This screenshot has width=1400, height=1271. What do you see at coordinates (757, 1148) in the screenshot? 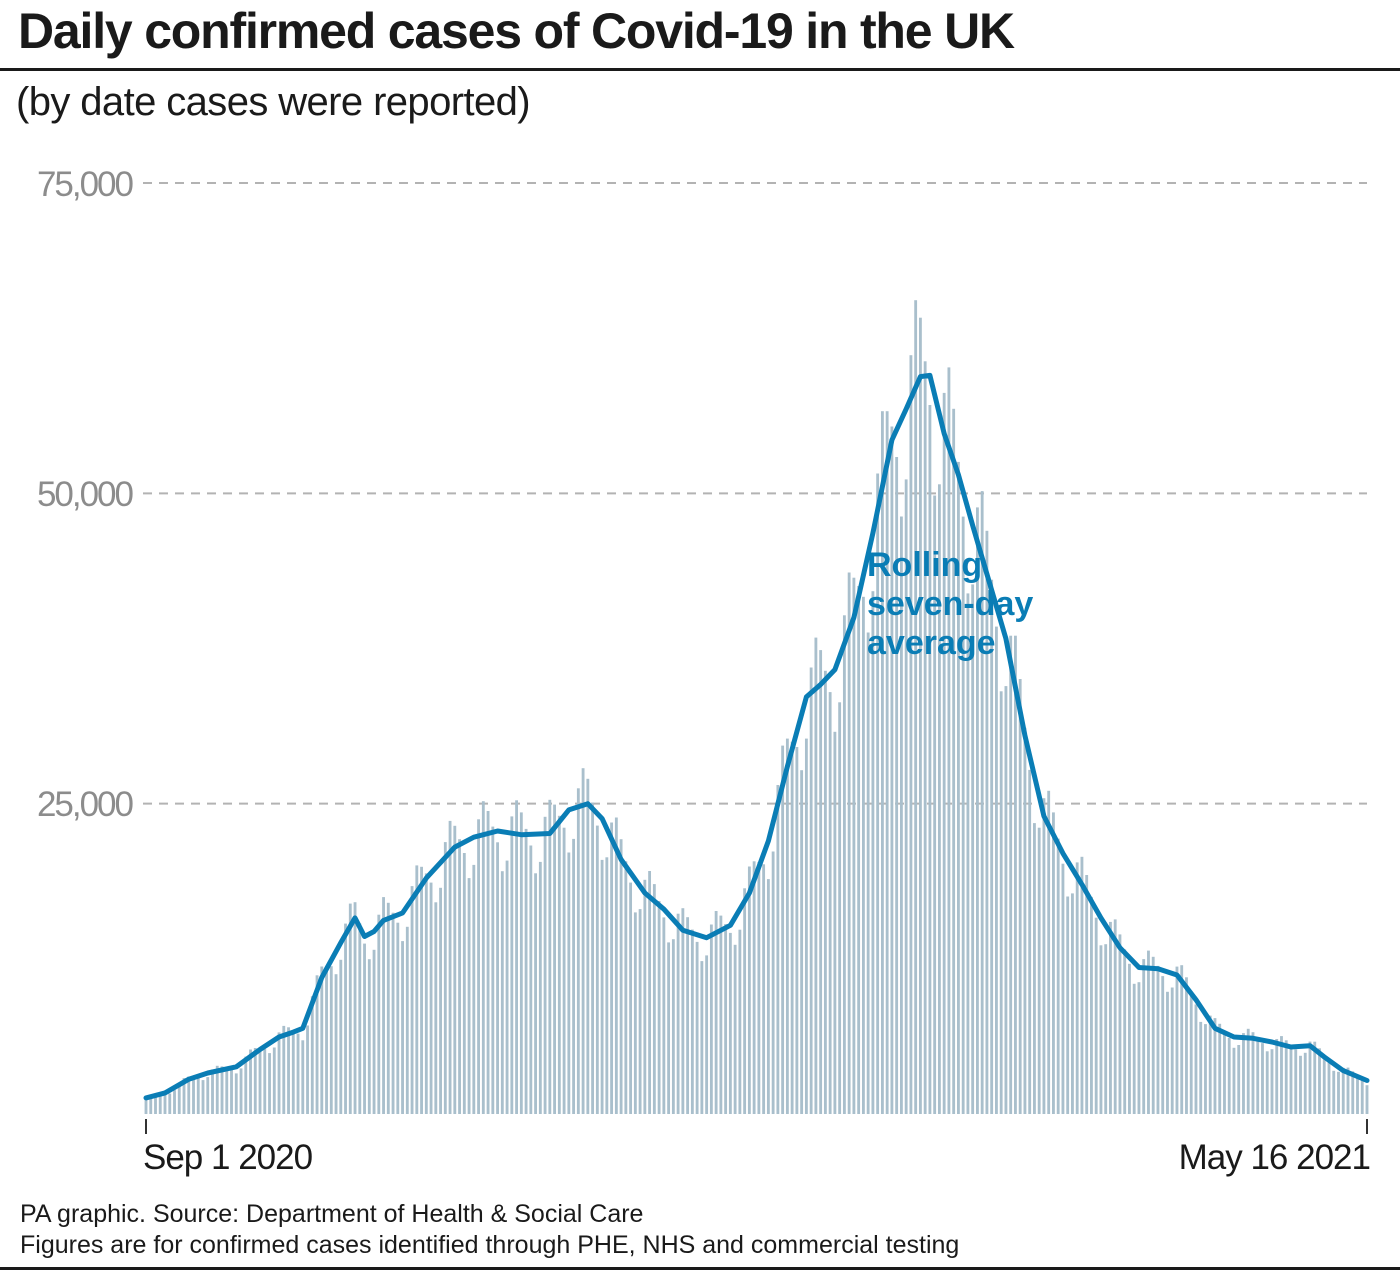
I see `x-axis: Sep 1 2020 May 16 2021` at bounding box center [757, 1148].